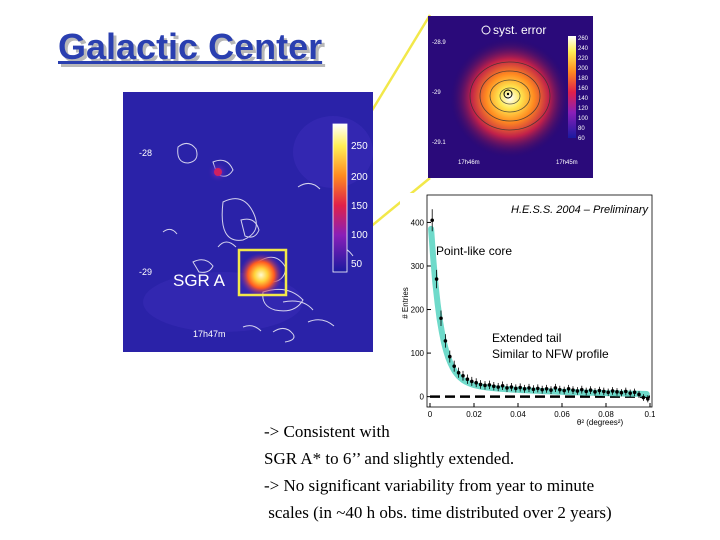 The height and width of the screenshot is (540, 720). I want to click on conclusion-line: -> Consistent with, so click(327, 431).